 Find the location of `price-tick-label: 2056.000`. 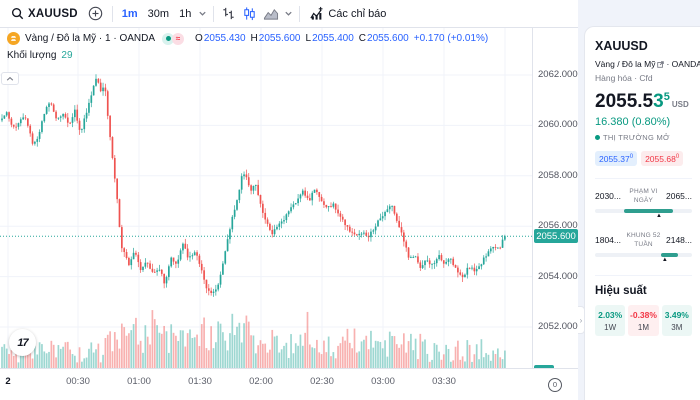

price-tick-label: 2056.000 is located at coordinates (558, 226).